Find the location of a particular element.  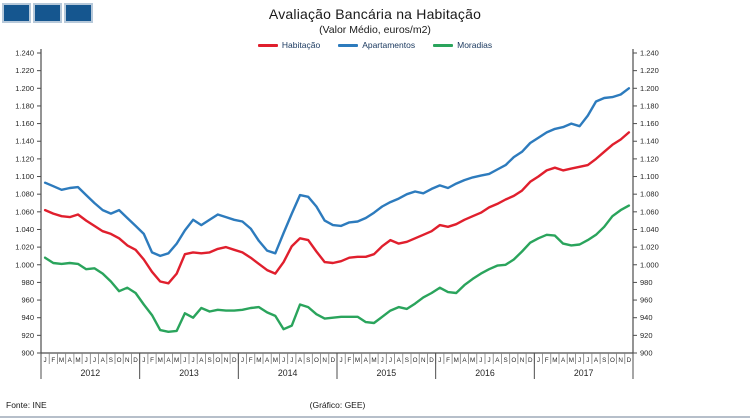

legend-label: Apartamentos is located at coordinates (389, 45).